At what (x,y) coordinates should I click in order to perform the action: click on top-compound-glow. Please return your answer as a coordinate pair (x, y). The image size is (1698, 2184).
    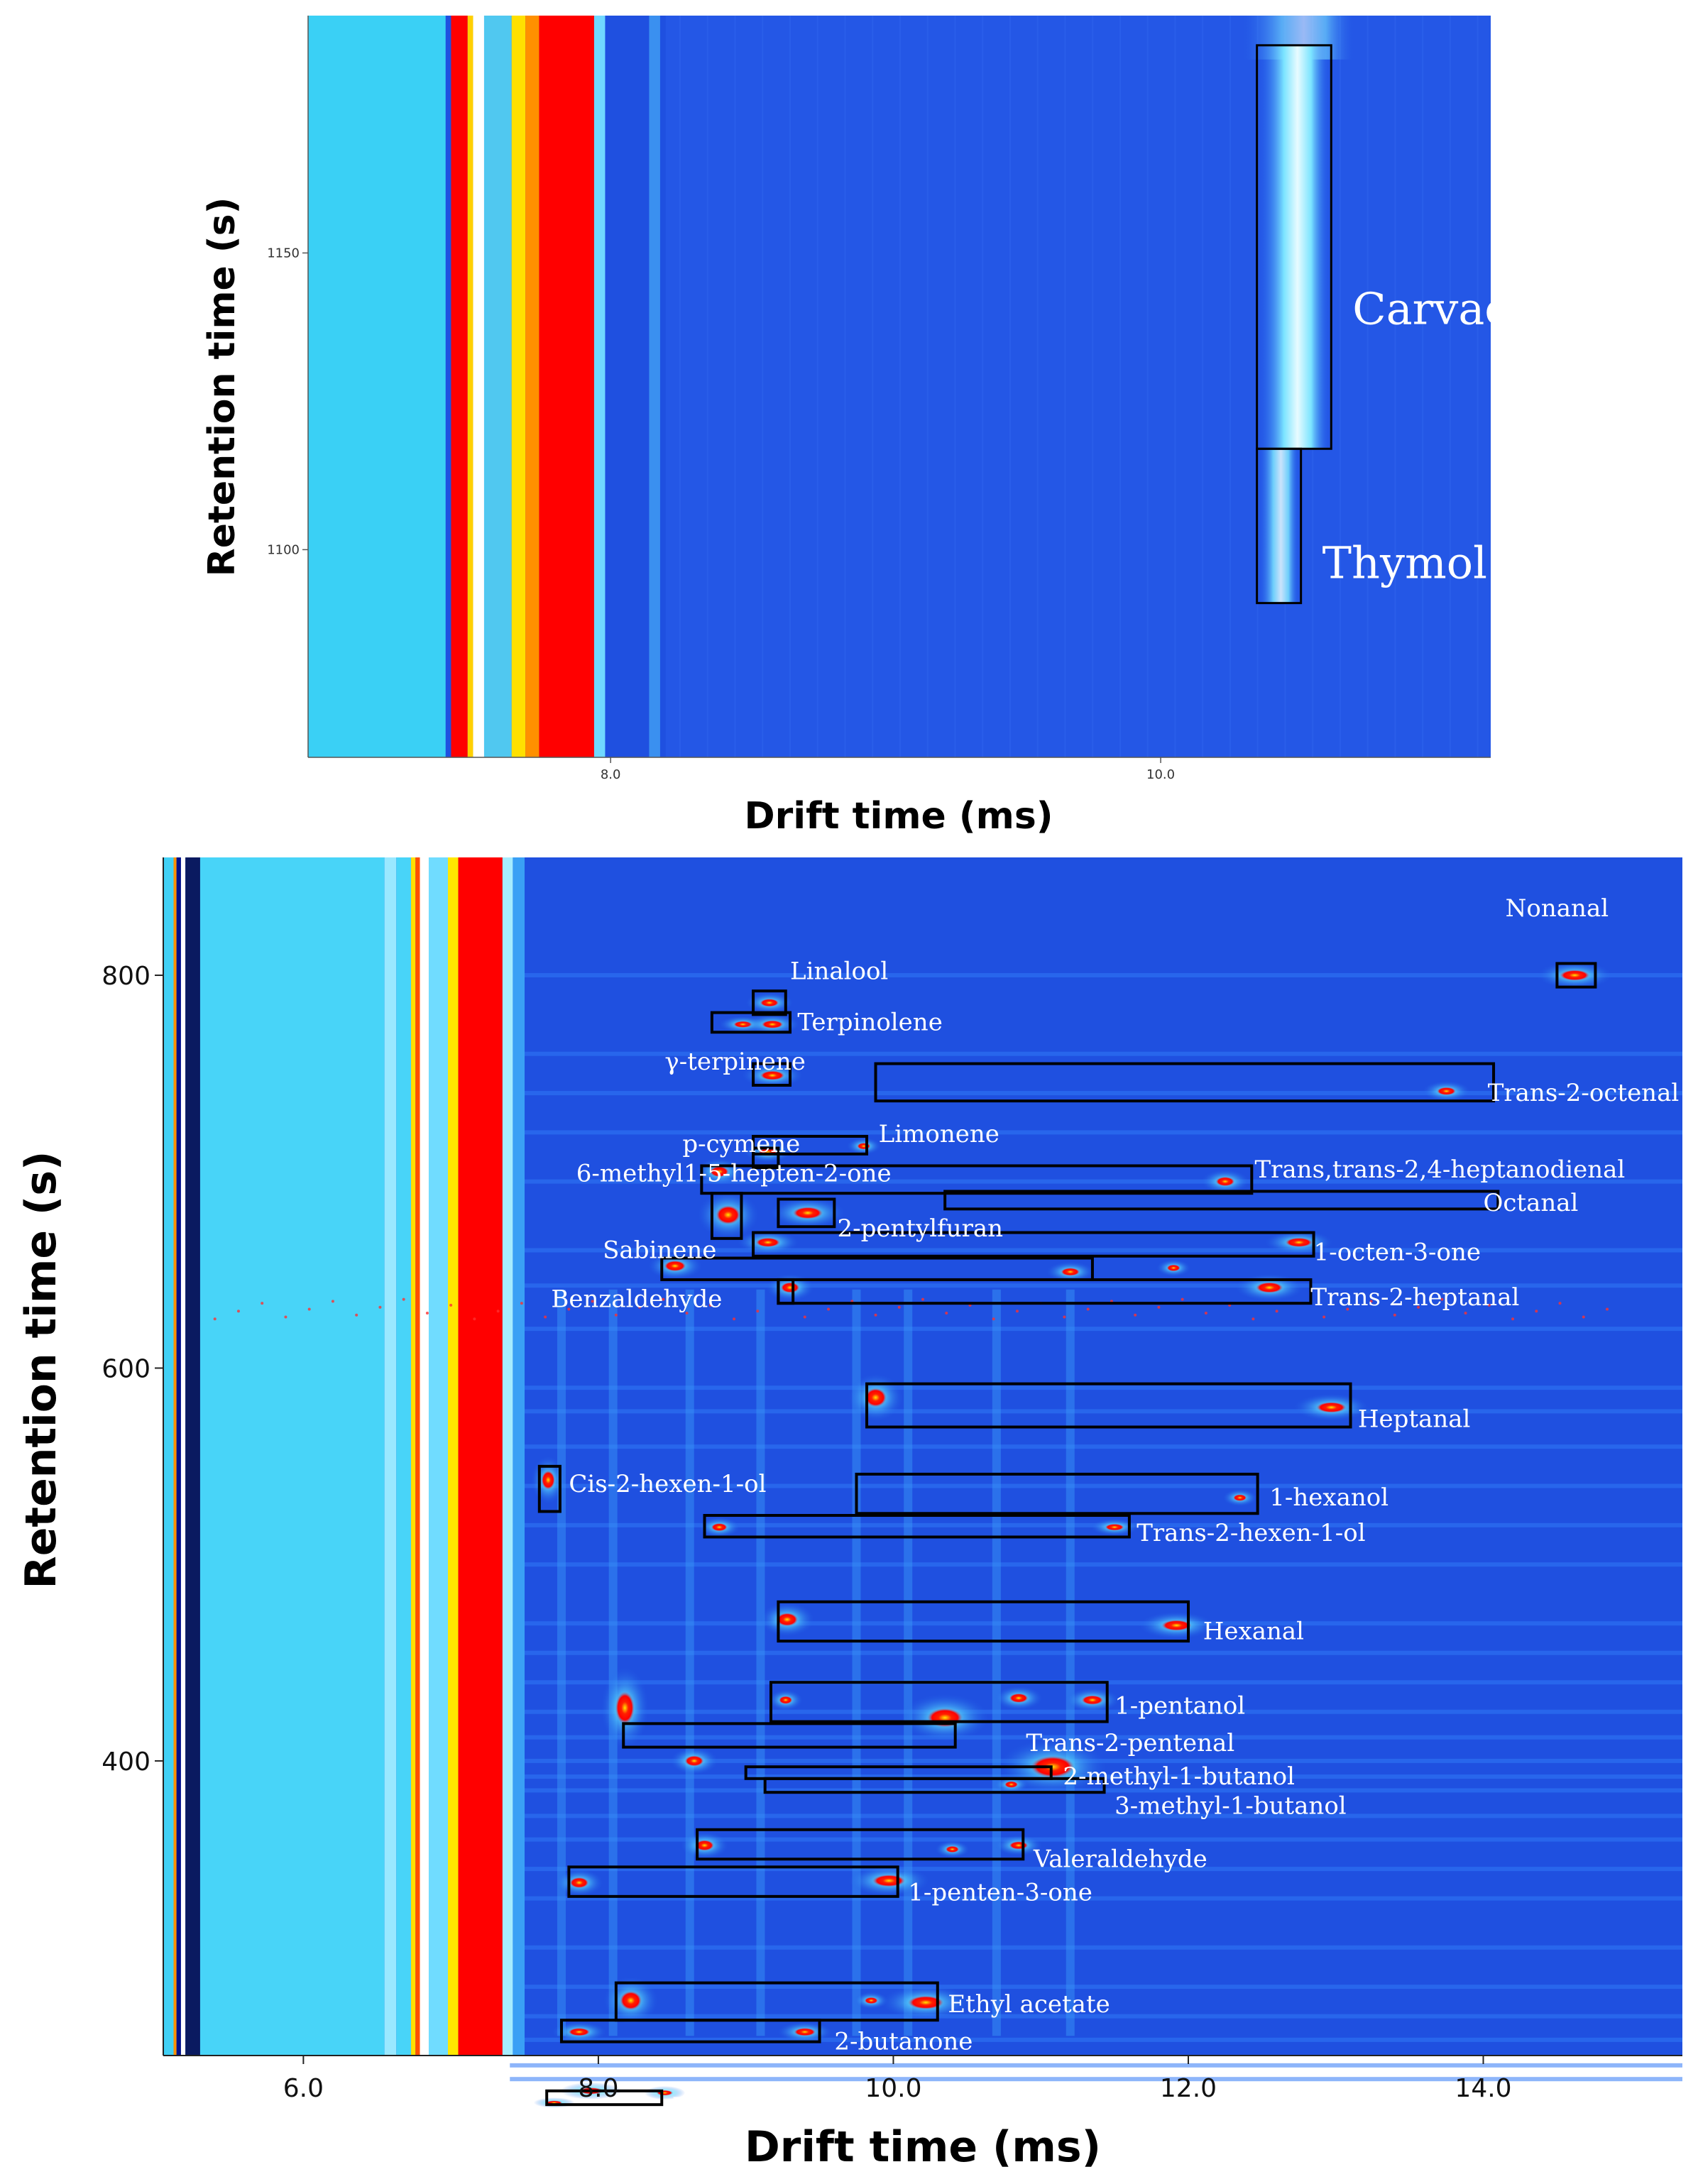
    Looking at the image, I should click on (1298, 310).